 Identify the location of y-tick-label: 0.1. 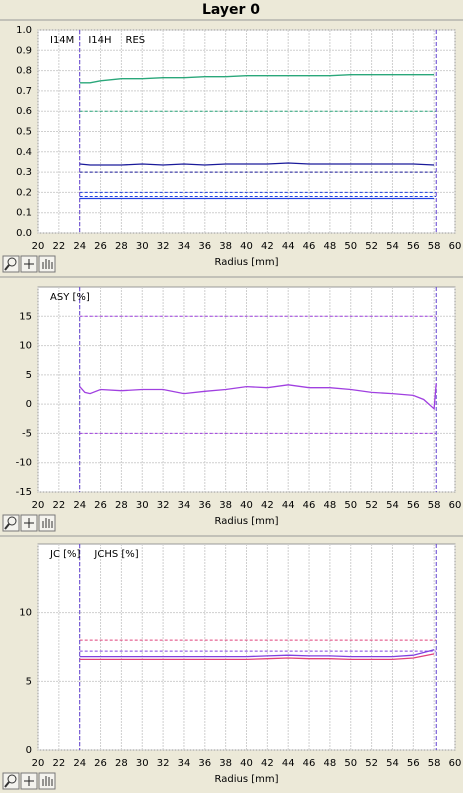
(24, 213).